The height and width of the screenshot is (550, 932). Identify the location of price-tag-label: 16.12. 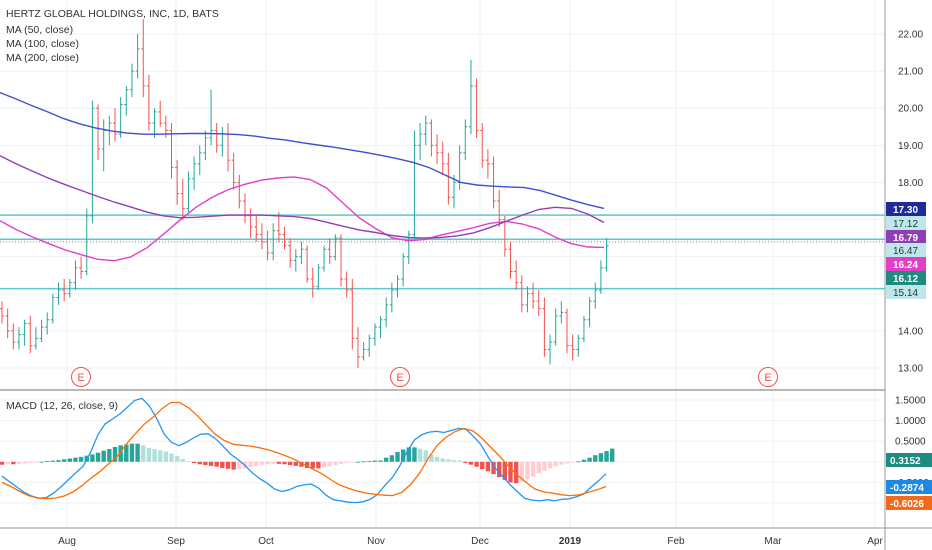
(905, 279).